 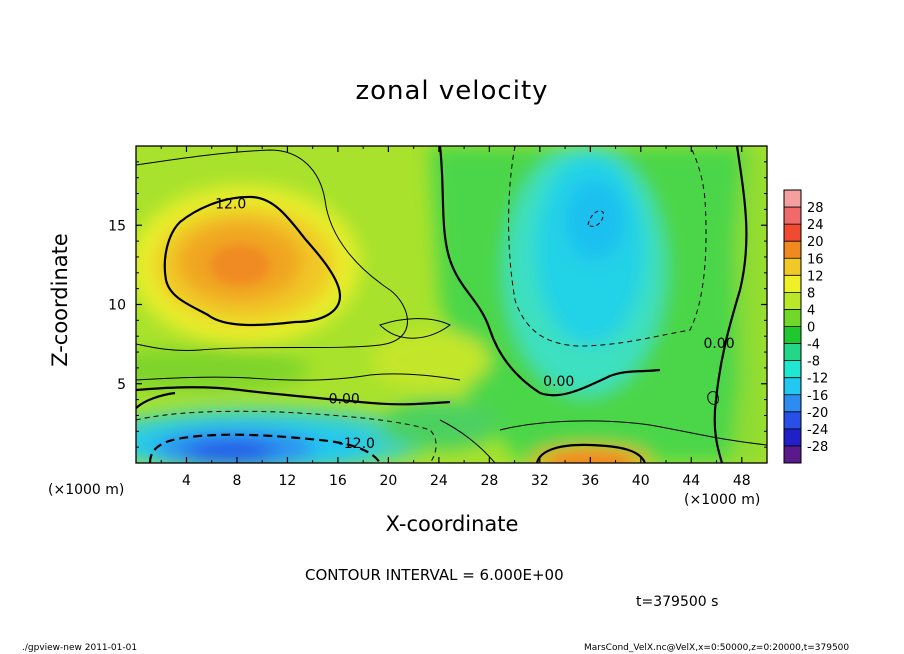 What do you see at coordinates (742, 481) in the screenshot?
I see `x-tick-label: 48` at bounding box center [742, 481].